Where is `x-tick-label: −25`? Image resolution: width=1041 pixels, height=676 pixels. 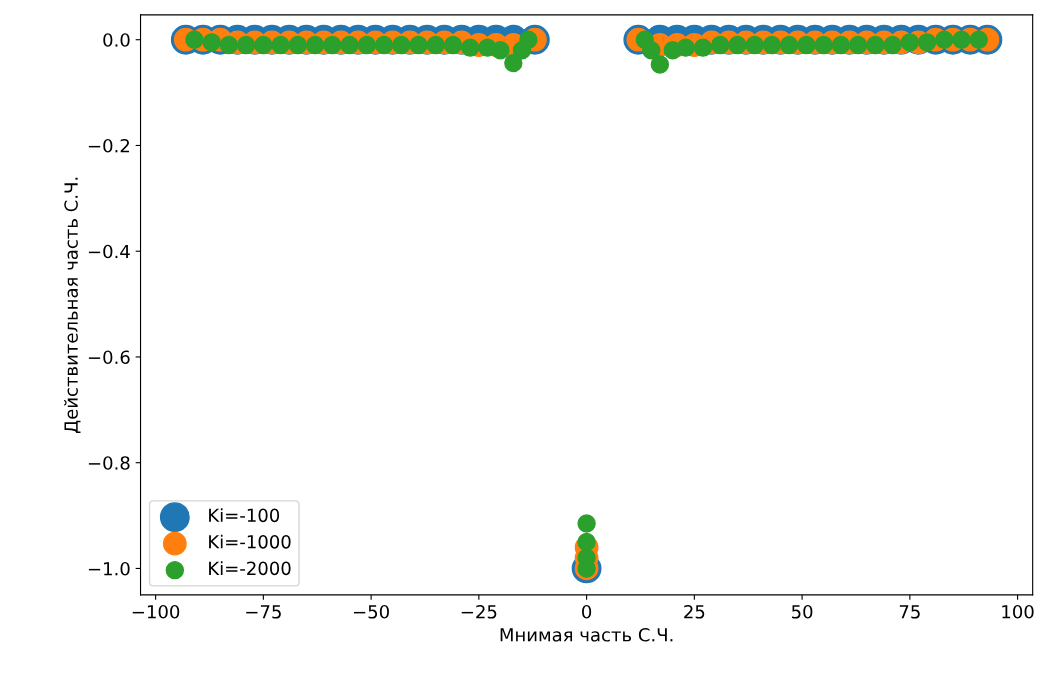 x-tick-label: −25 is located at coordinates (479, 611).